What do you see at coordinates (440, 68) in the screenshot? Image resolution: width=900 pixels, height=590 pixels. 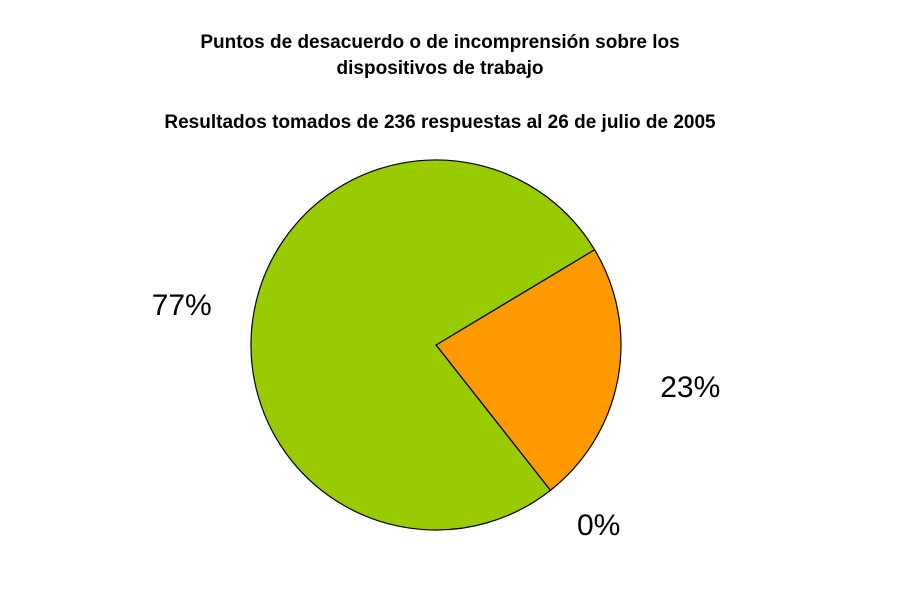 I see `chart-title-line-2: dispositivos de trabajo` at bounding box center [440, 68].